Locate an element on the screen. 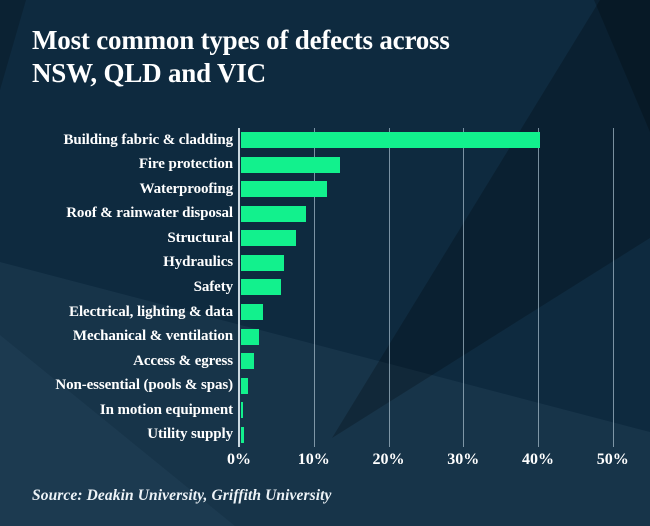 The height and width of the screenshot is (526, 650). x-axis: 0% 10% 20% 30% 40% 50% is located at coordinates (428, 462).